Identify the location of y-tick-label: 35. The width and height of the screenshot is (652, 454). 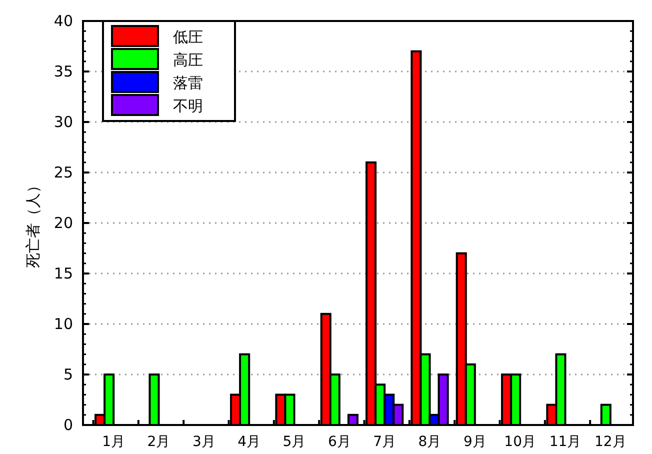
(63, 71).